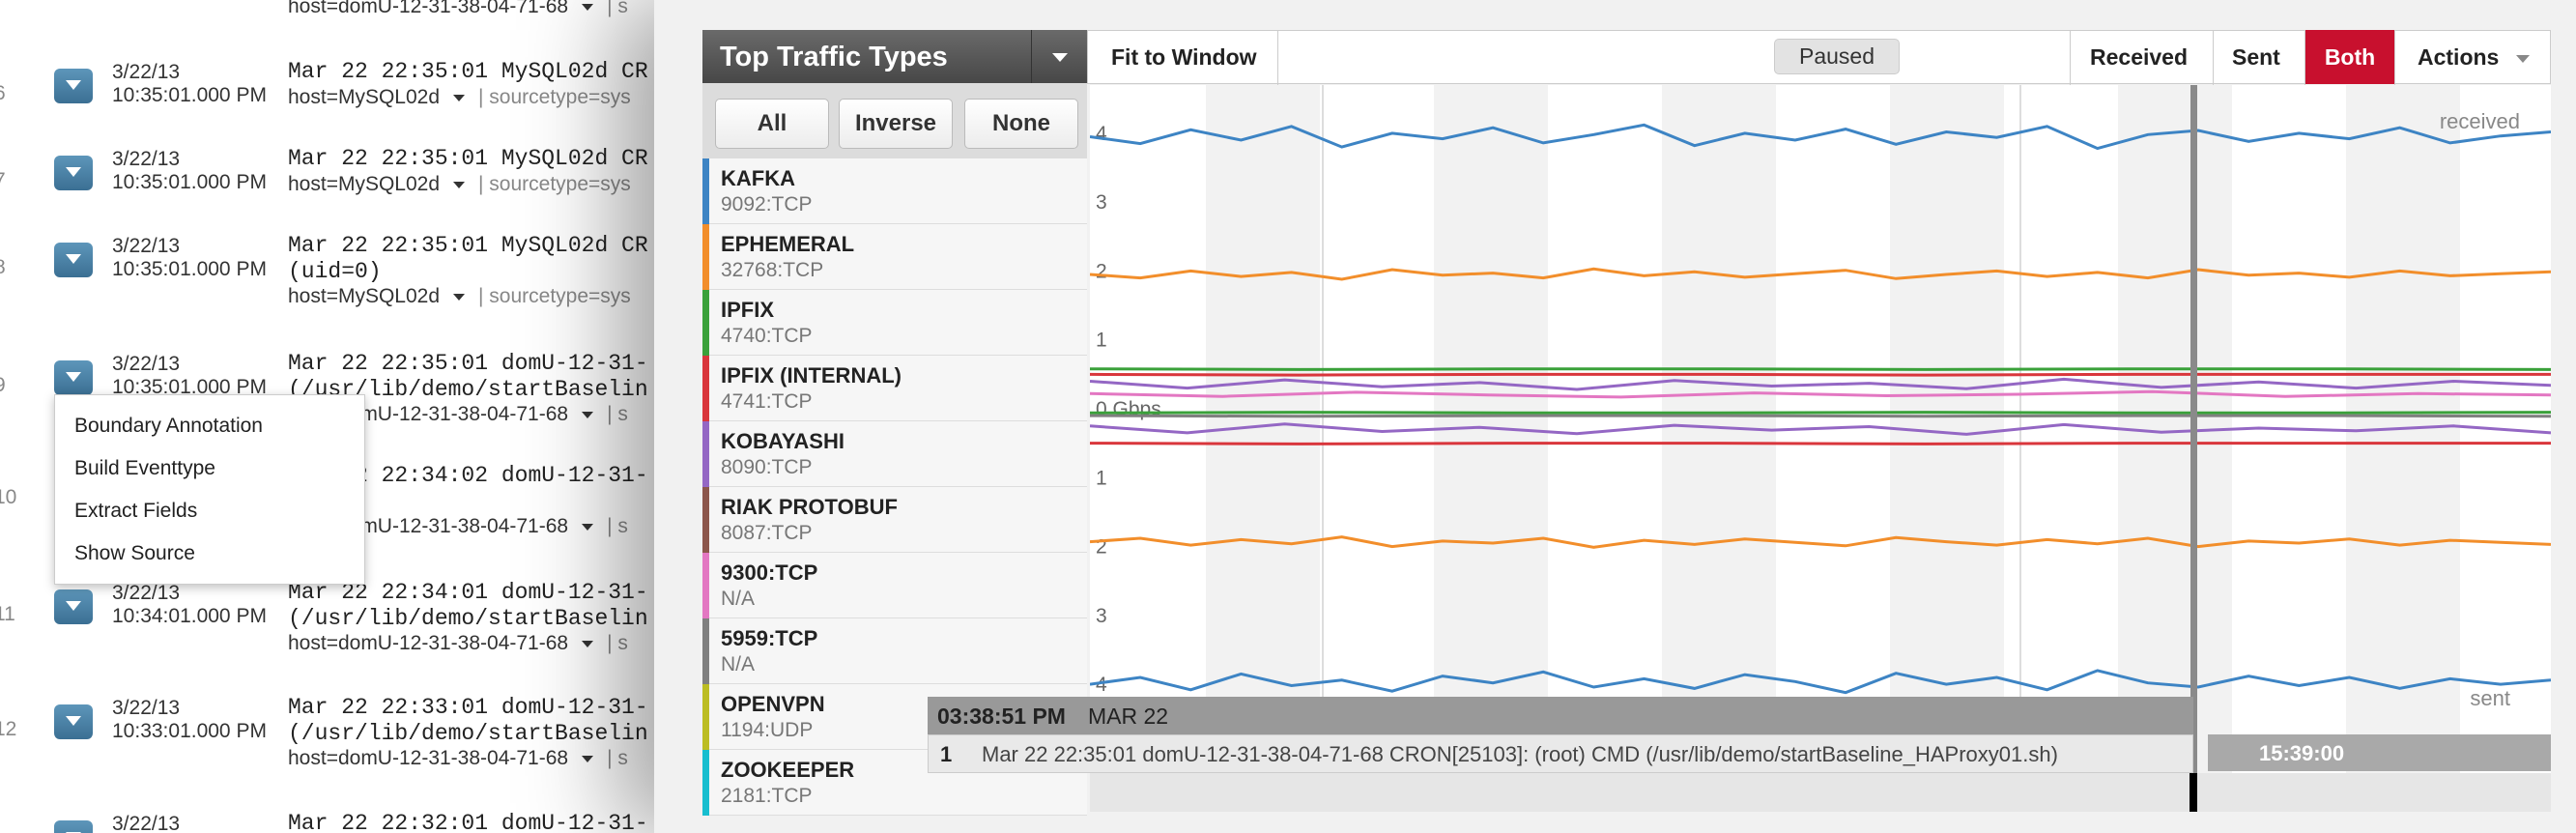  Describe the element at coordinates (1821, 792) in the screenshot. I see `timeline-strip` at that location.